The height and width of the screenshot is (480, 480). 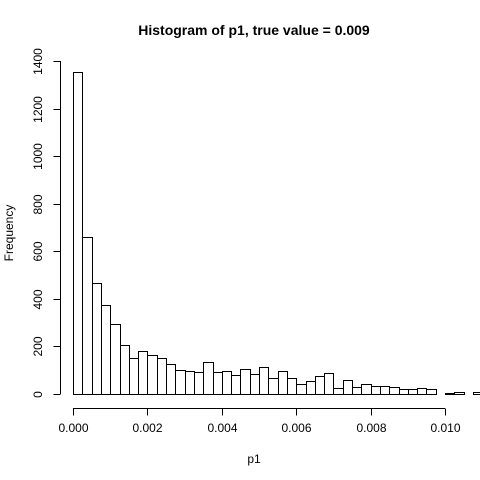 What do you see at coordinates (9, 233) in the screenshot?
I see `y-axis-label: Frequency` at bounding box center [9, 233].